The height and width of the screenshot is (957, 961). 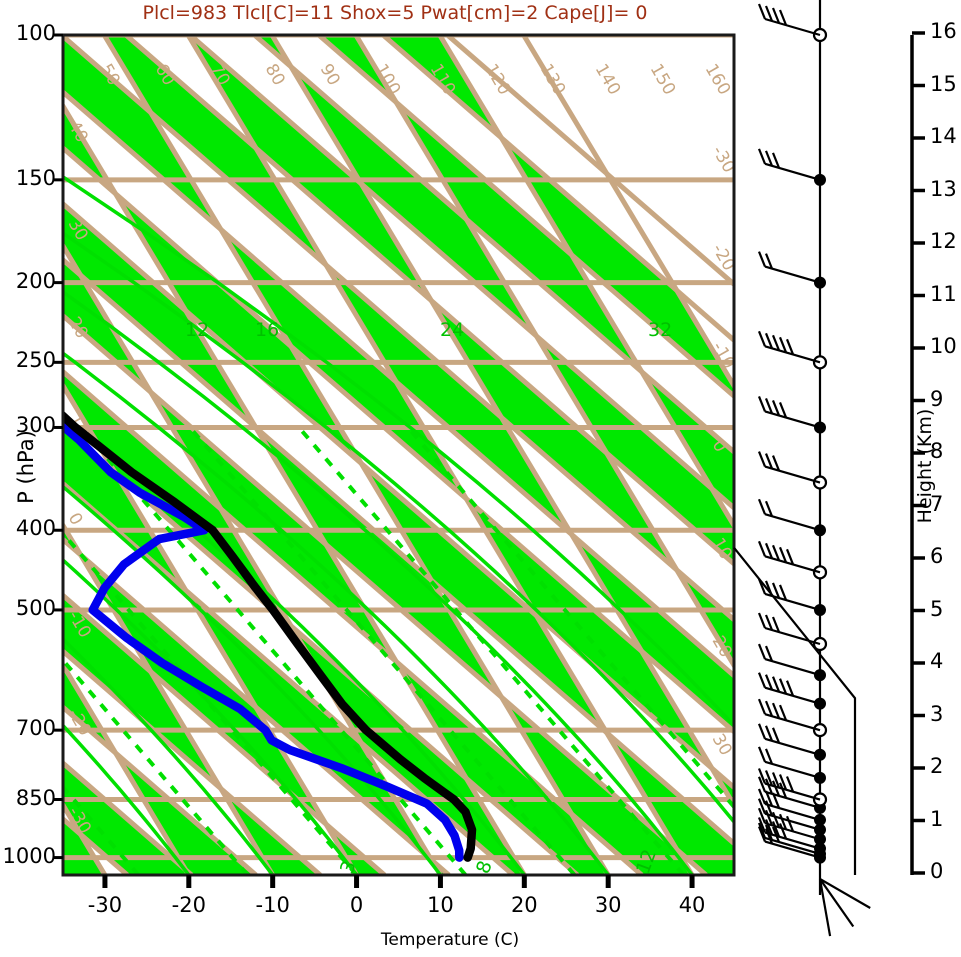 I want to click on height-tick-label: 0, so click(x=937, y=871).